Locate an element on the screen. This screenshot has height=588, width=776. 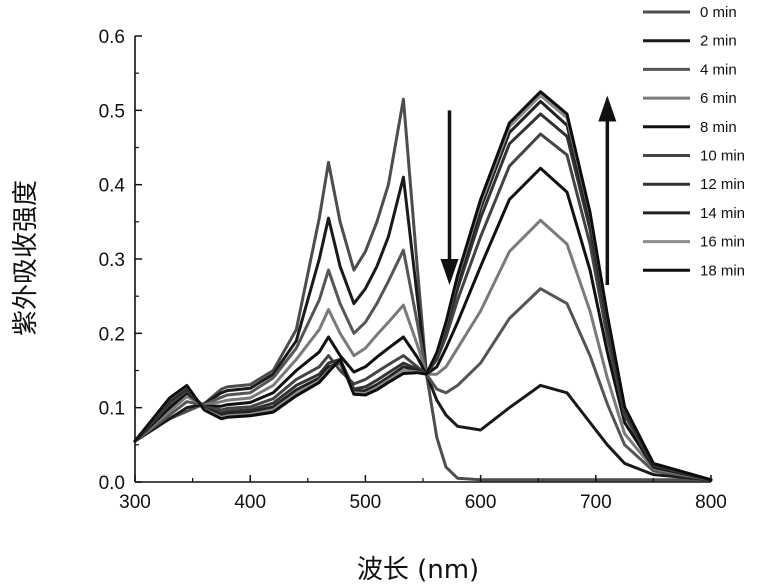
x-tick-label: 800 is located at coordinates (711, 502).